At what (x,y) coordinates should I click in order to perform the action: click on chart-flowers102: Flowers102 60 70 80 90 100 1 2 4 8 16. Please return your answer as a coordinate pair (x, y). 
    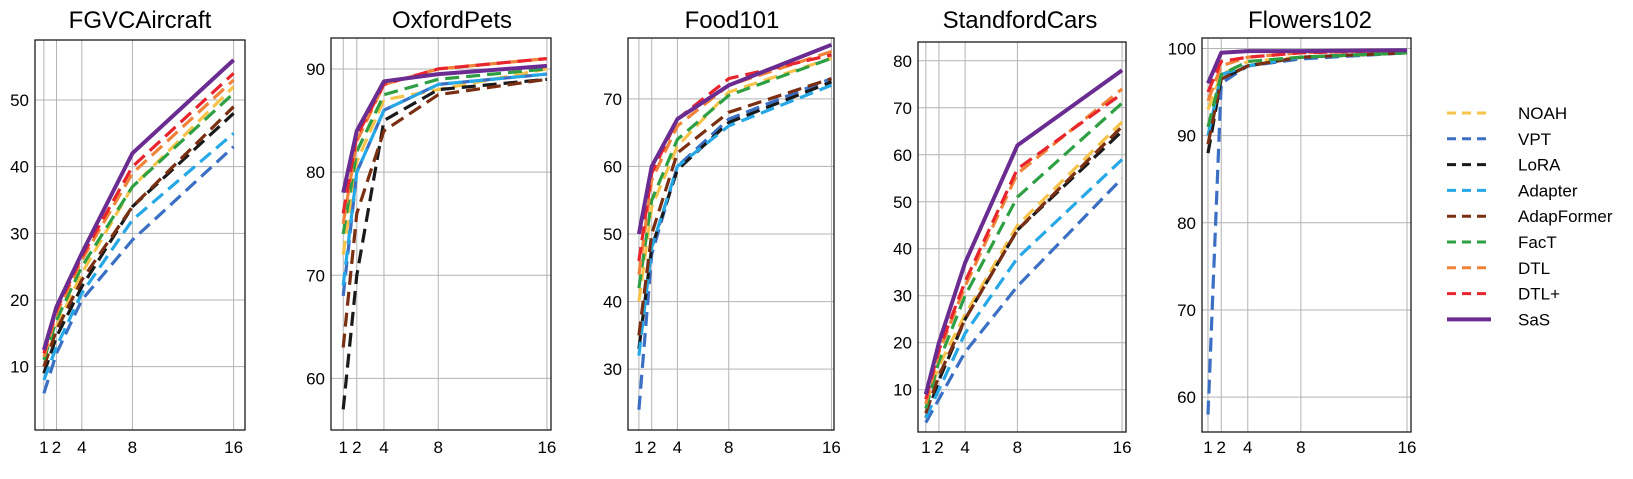
    Looking at the image, I should click on (1292, 232).